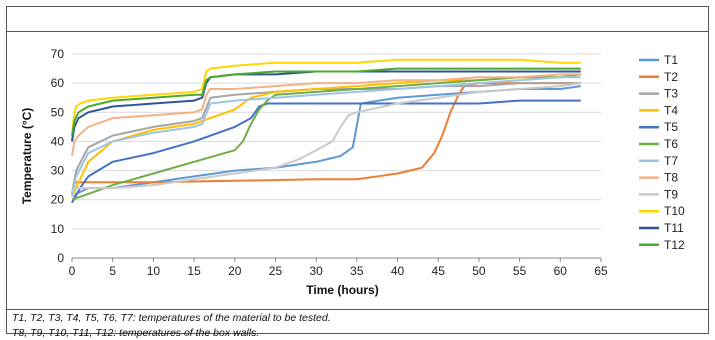 This screenshot has height=340, width=715. What do you see at coordinates (342, 290) in the screenshot?
I see `x-axis-title: Time (hours)` at bounding box center [342, 290].